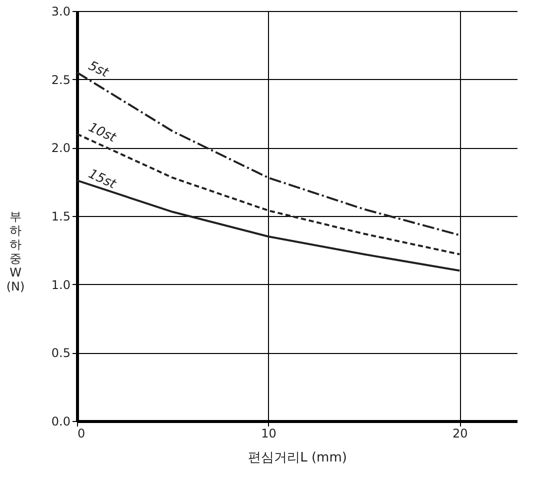  Describe the element at coordinates (268, 433) in the screenshot. I see `x-tick-label: 10` at that location.